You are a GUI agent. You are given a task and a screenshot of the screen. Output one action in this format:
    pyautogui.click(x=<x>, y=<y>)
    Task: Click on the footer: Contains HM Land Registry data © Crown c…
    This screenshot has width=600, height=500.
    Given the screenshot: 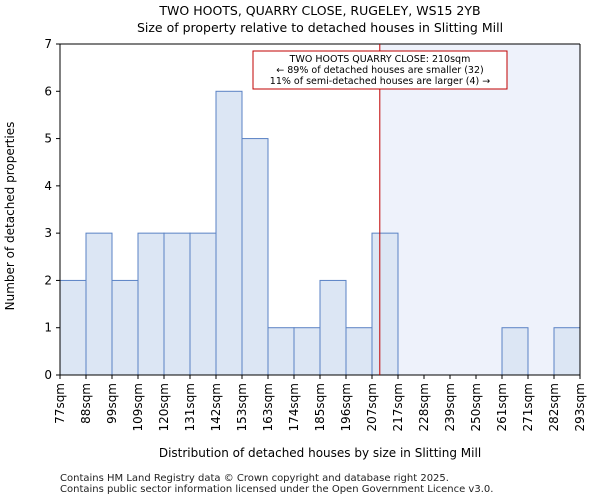 What is the action you would take?
    pyautogui.click(x=276, y=484)
    